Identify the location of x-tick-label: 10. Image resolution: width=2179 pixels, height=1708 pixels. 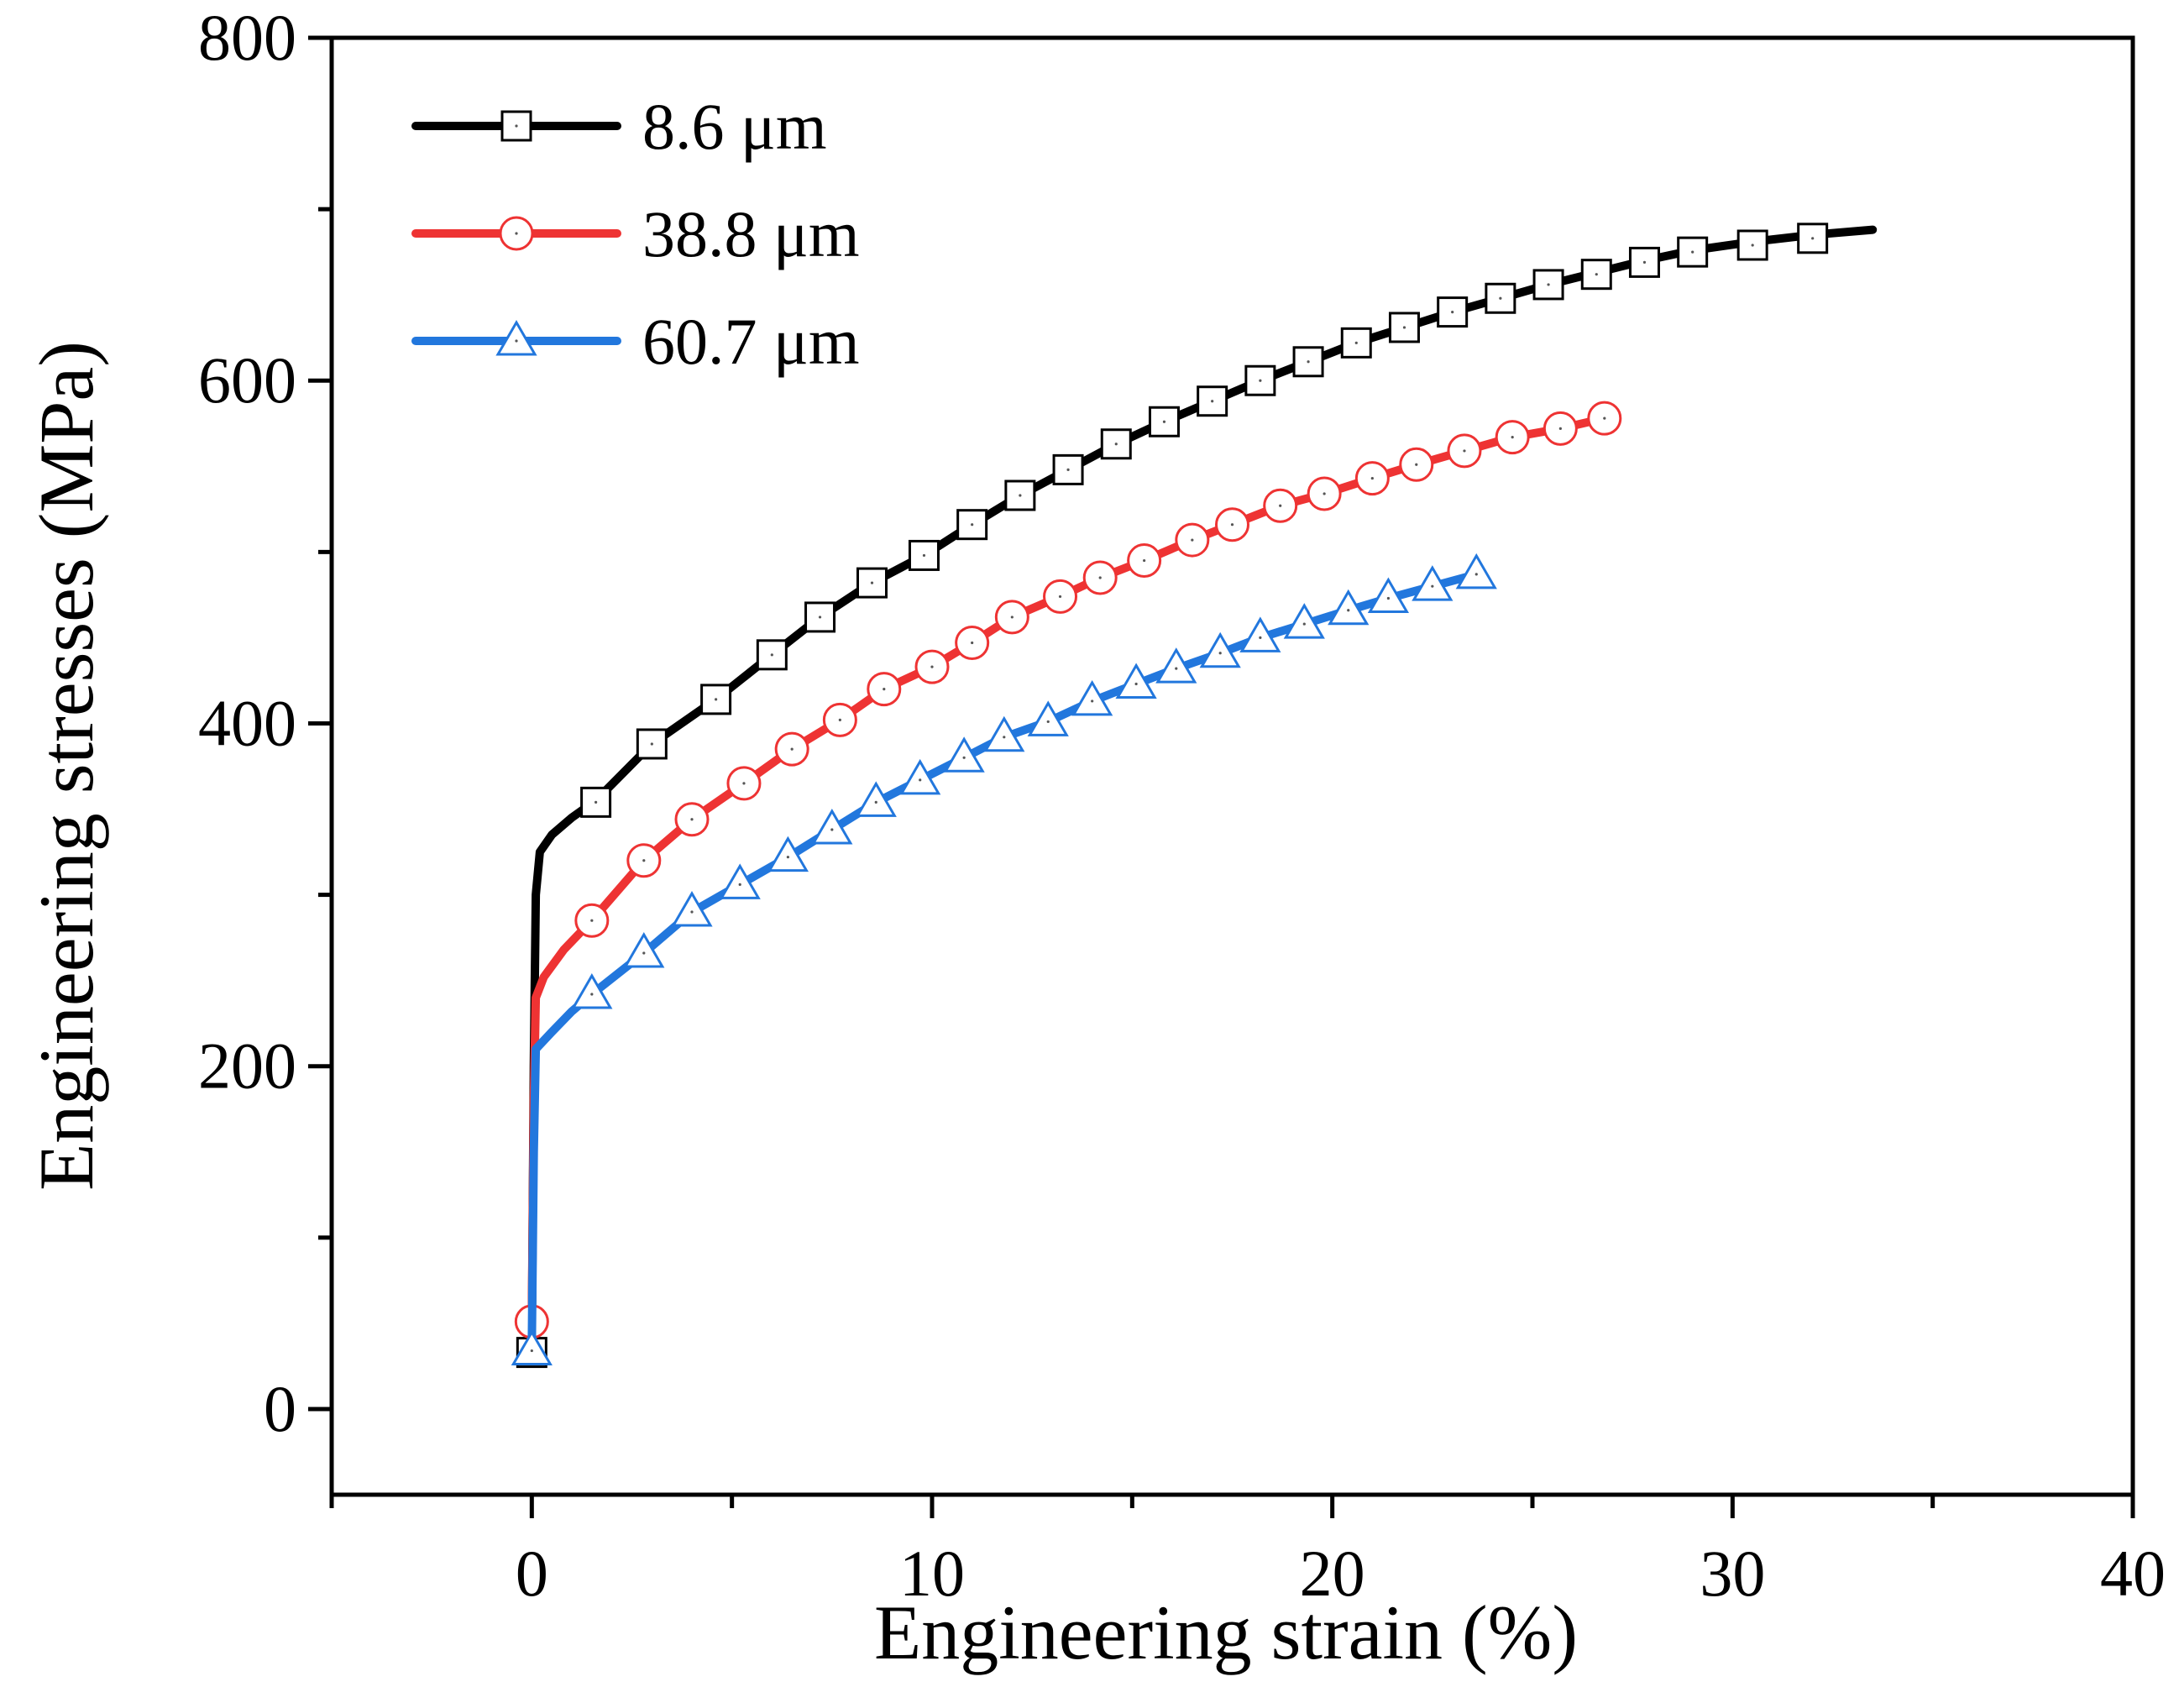
(932, 1574).